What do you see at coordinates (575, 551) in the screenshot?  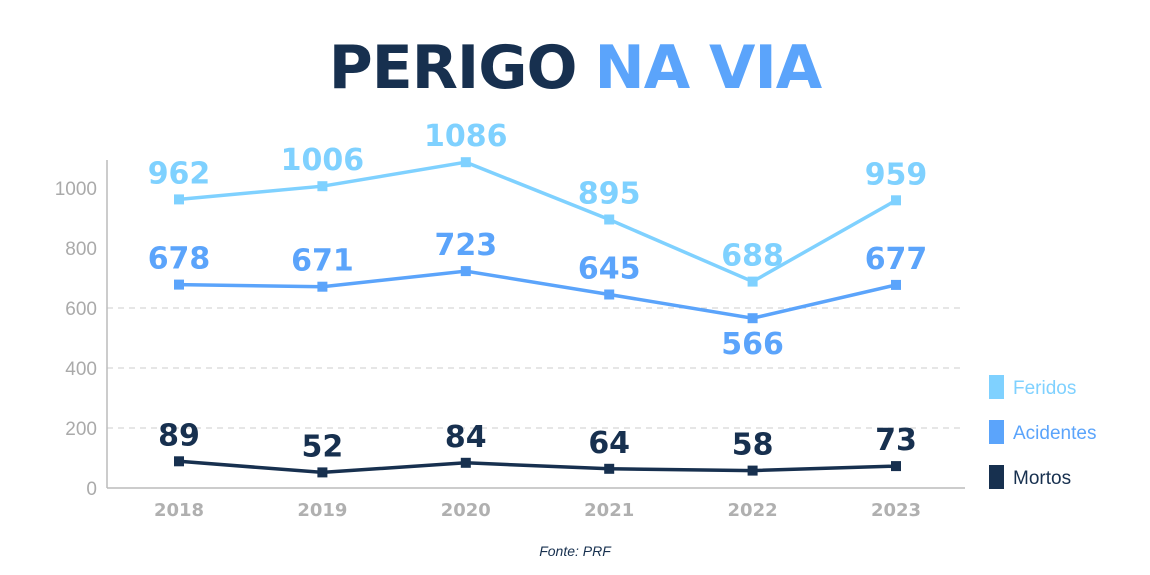 I see `source-note: Fonte: PRF` at bounding box center [575, 551].